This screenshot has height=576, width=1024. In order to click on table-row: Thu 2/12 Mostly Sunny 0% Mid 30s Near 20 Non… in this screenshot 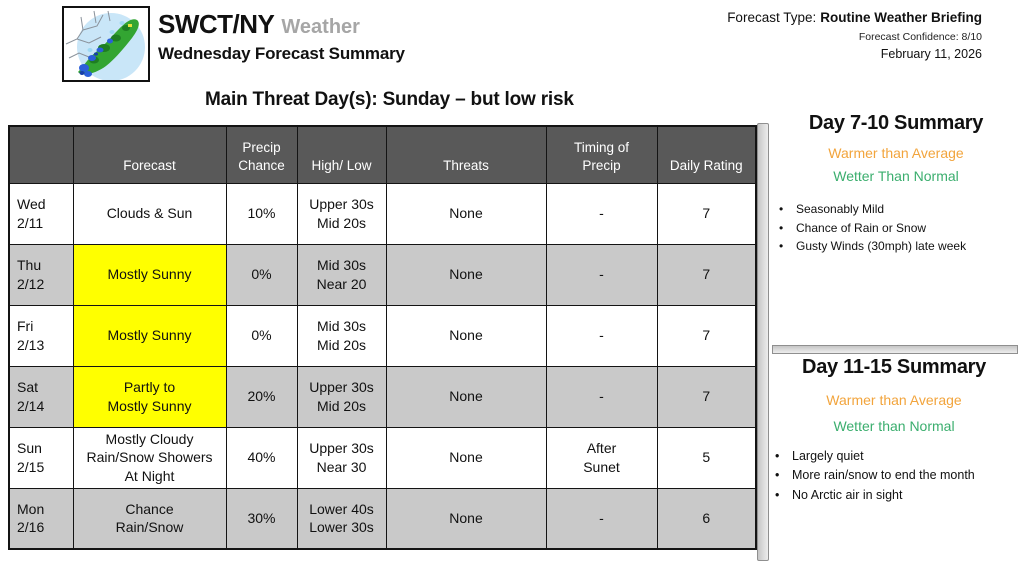, I will do `click(382, 274)`.